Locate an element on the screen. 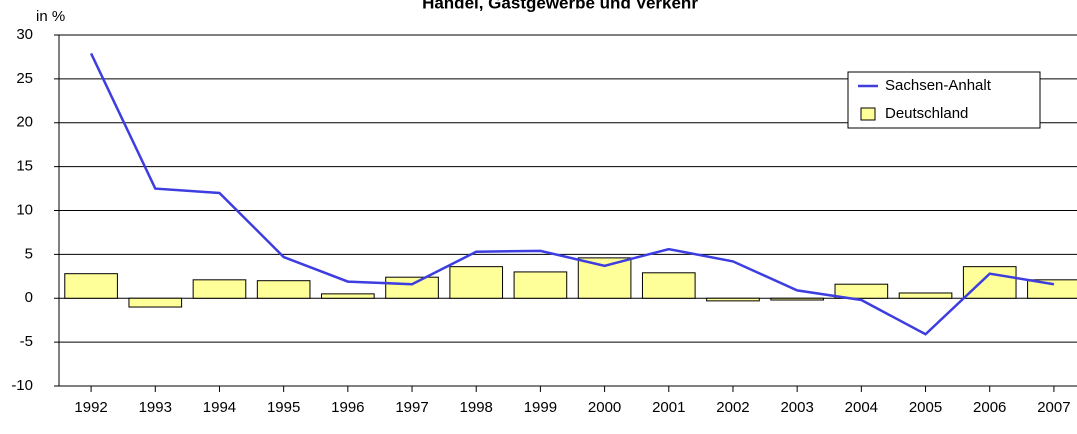 This screenshot has height=434, width=1077. x-tick-label: 1999 is located at coordinates (540, 407).